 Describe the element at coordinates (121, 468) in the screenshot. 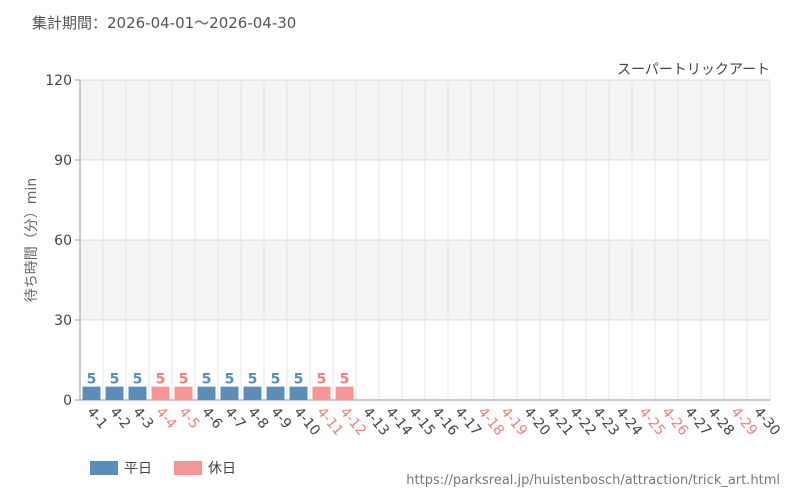

I see `legend-item-weekday: 平日` at that location.